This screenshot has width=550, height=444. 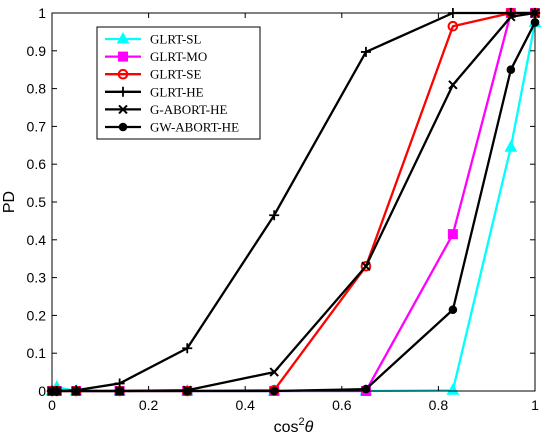 What do you see at coordinates (37, 164) in the screenshot?
I see `y-tick-label: 0.6` at bounding box center [37, 164].